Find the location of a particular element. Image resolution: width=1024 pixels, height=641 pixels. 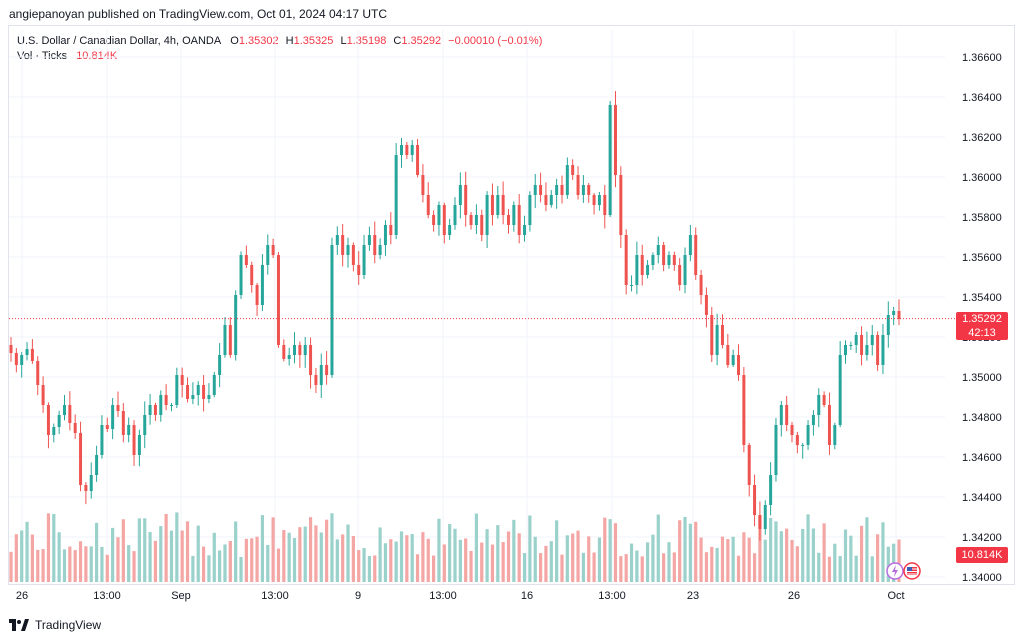

price-tick-label: 1.35400 is located at coordinates (982, 298).